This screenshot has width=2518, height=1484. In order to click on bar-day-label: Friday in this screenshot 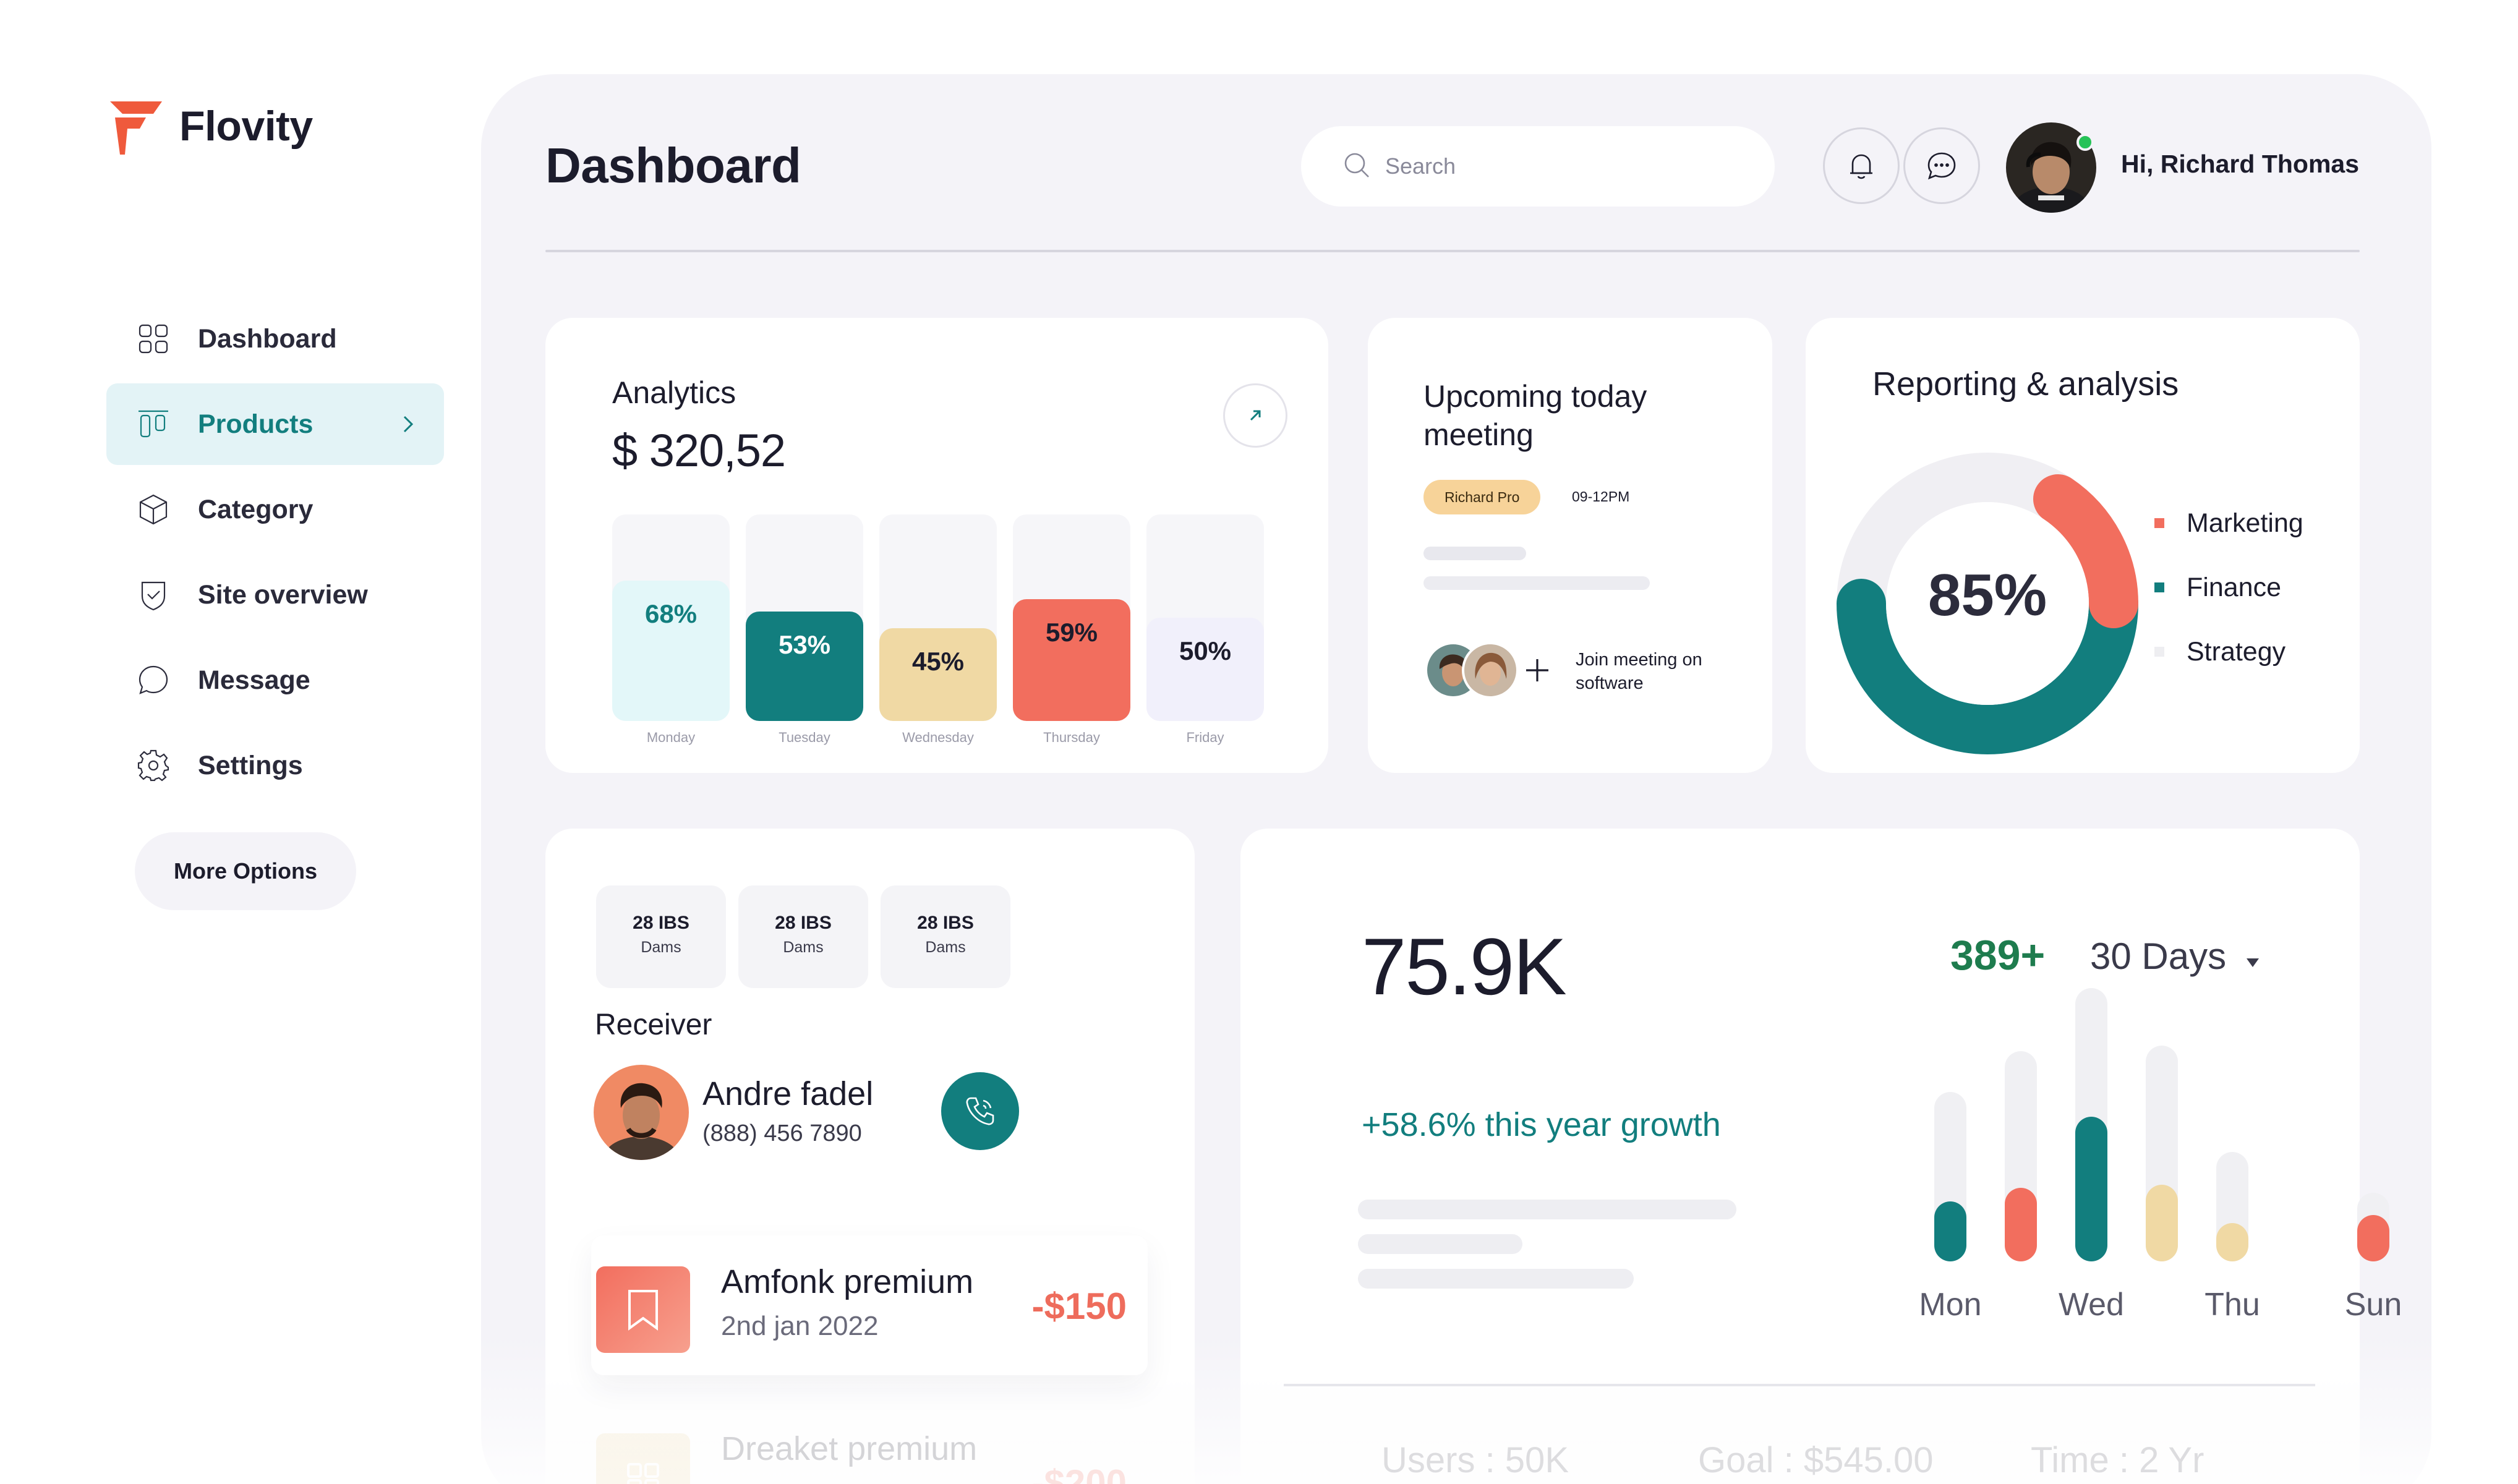, I will do `click(1205, 737)`.